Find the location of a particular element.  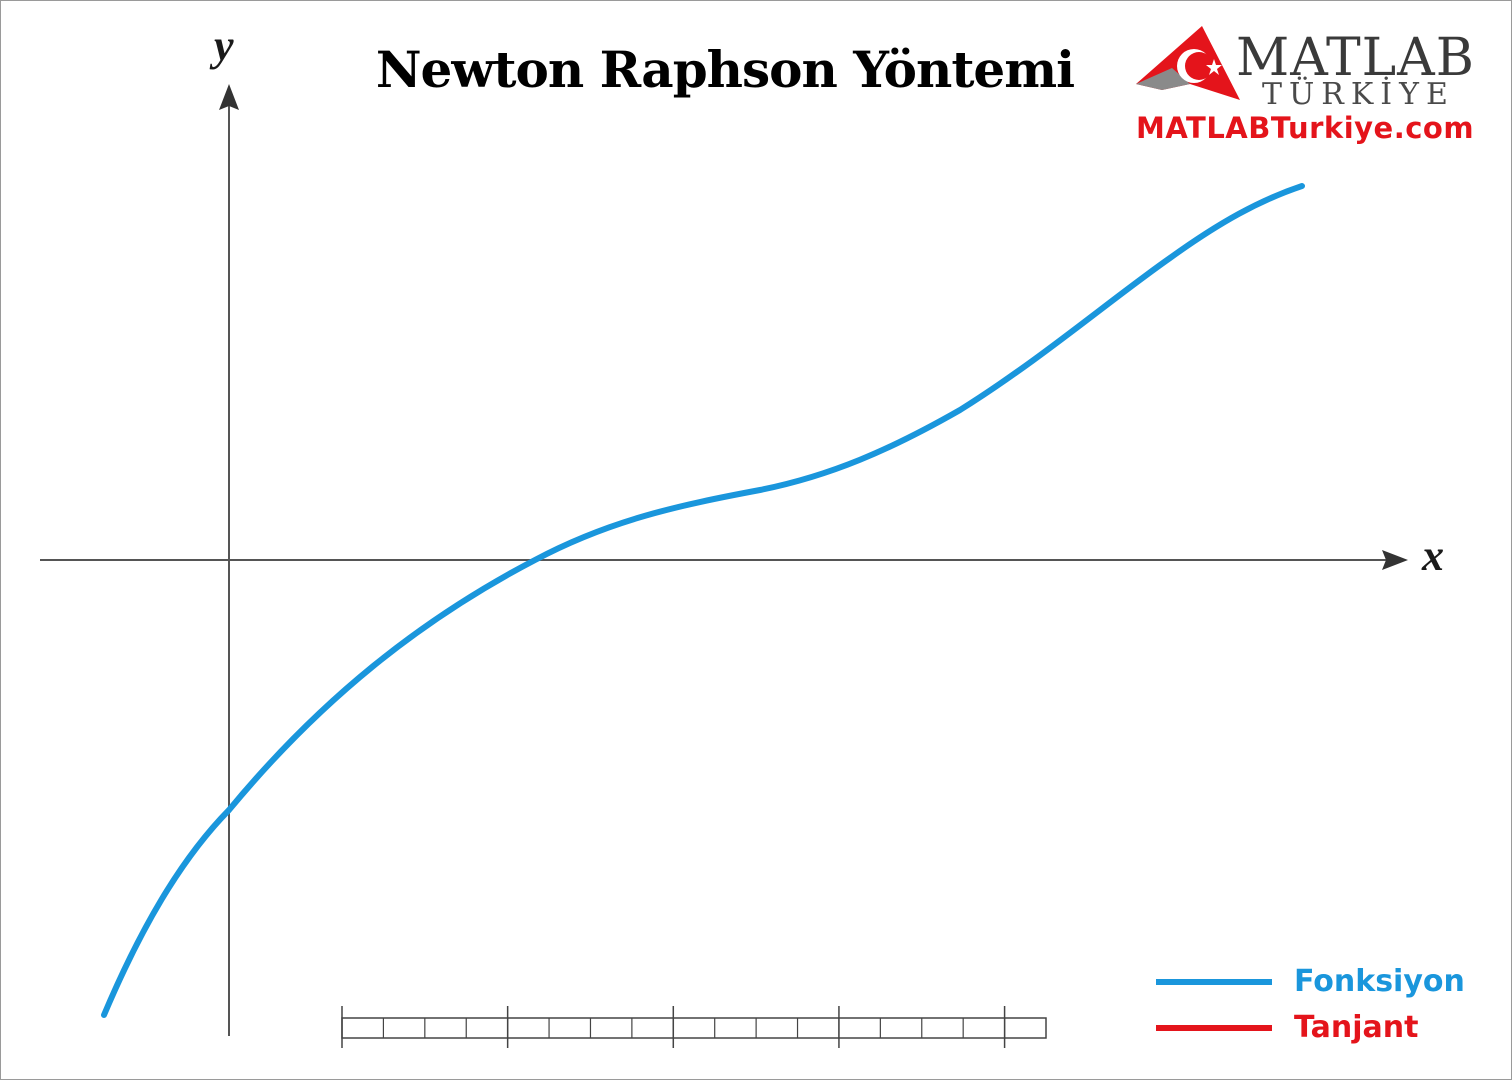

y-axis-arrow is located at coordinates (229, 97).